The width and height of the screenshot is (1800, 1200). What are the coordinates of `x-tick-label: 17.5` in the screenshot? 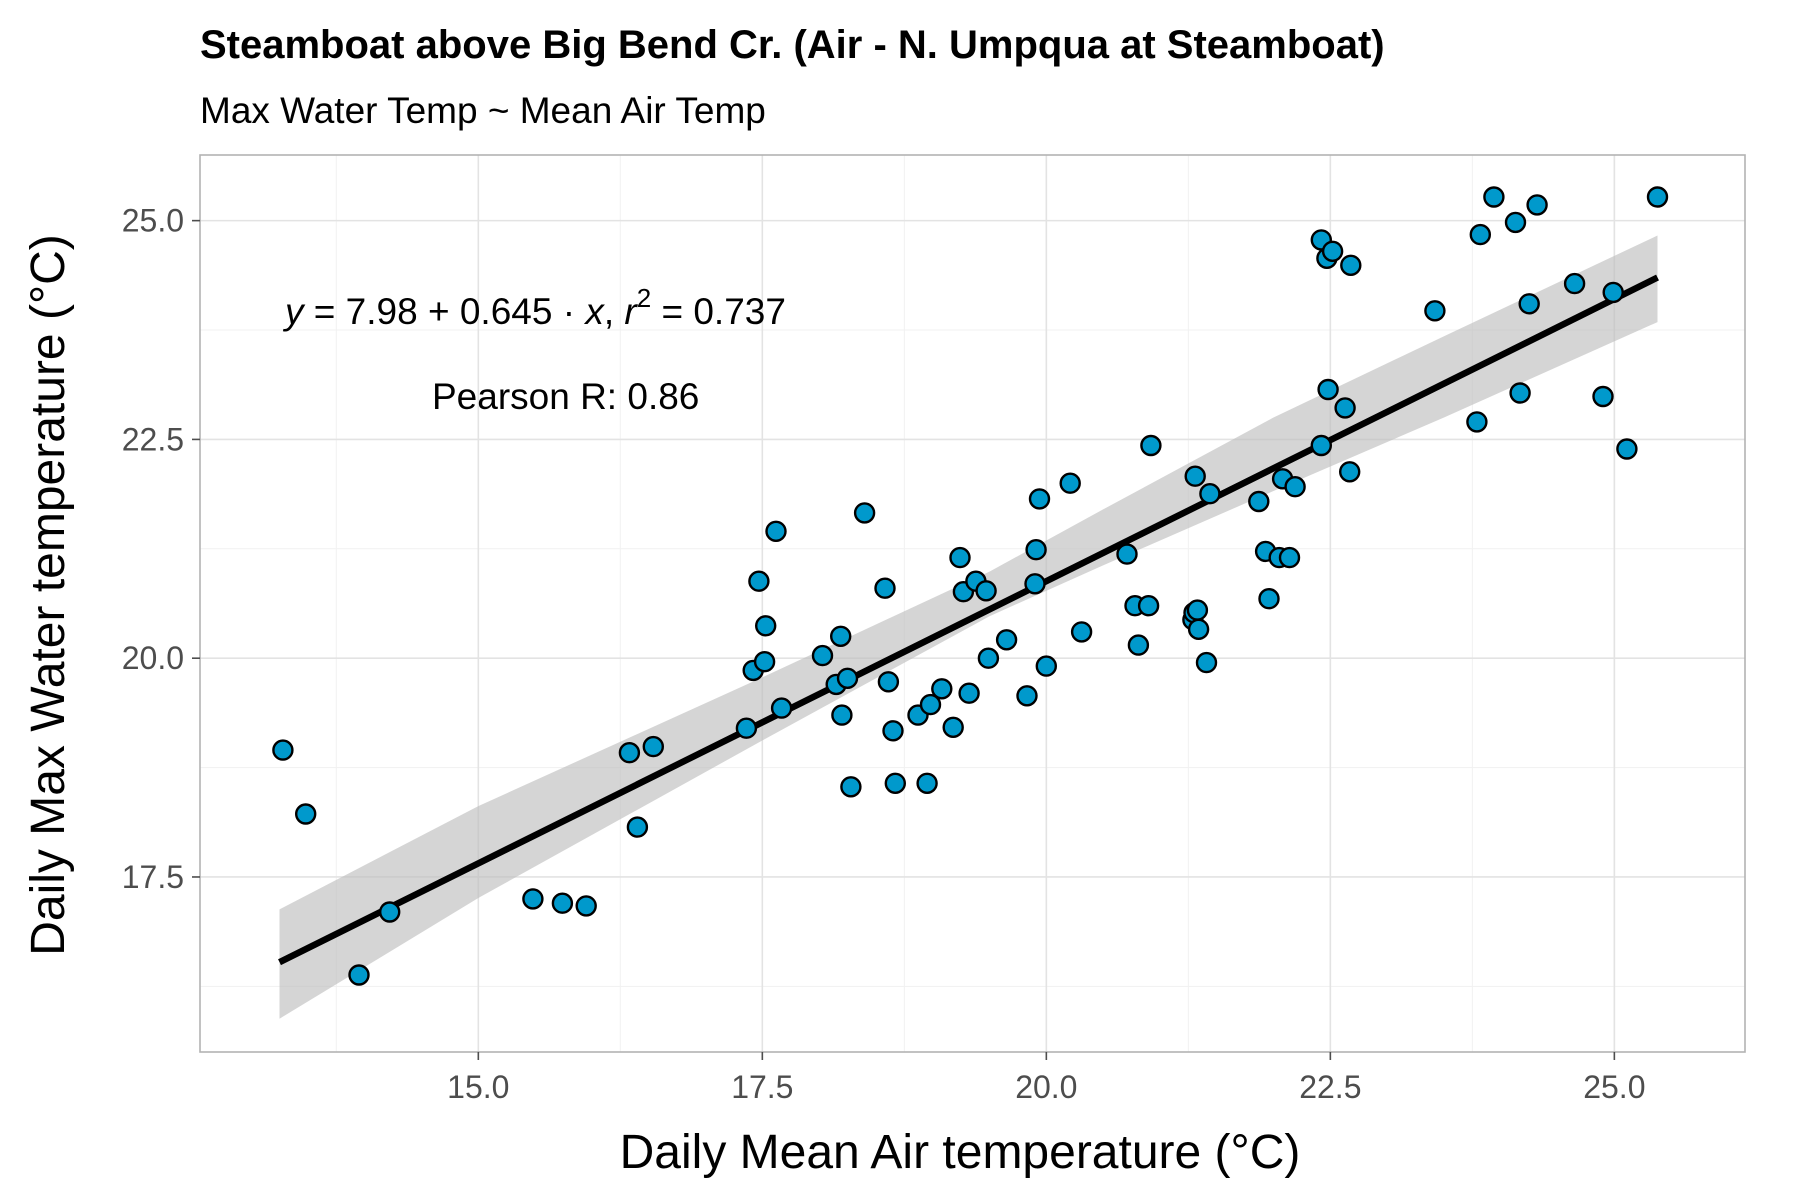 It's located at (762, 1087).